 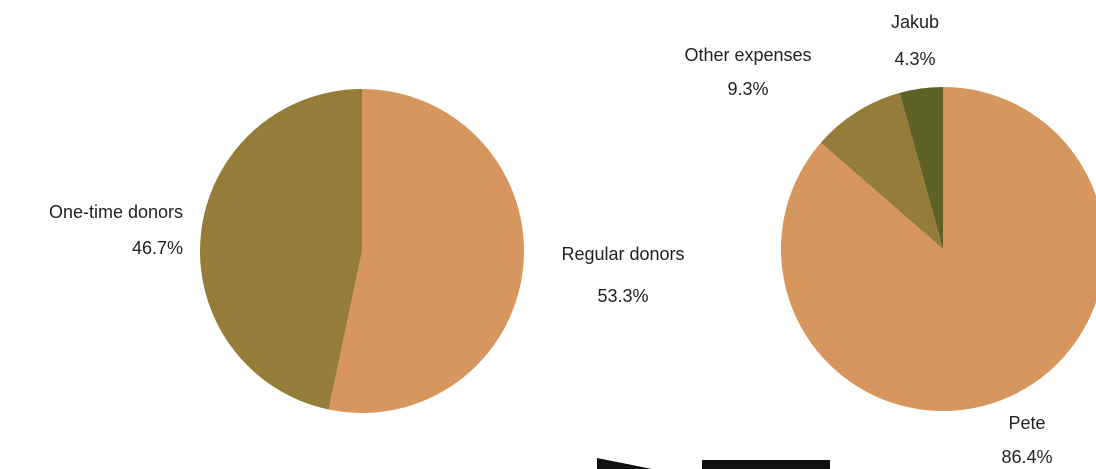 What do you see at coordinates (281, 249) in the screenshot?
I see `pie-slice-one-time-donors` at bounding box center [281, 249].